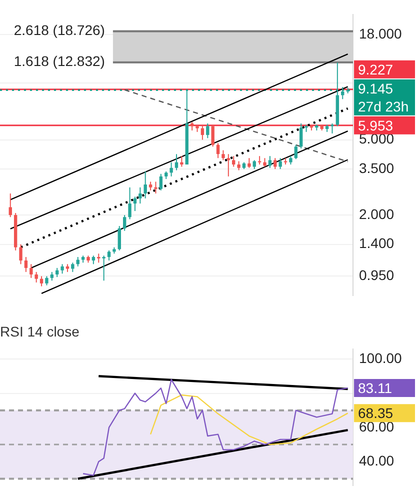 This screenshot has height=500, width=417. I want to click on y-tick-label: 3.500, so click(376, 168).